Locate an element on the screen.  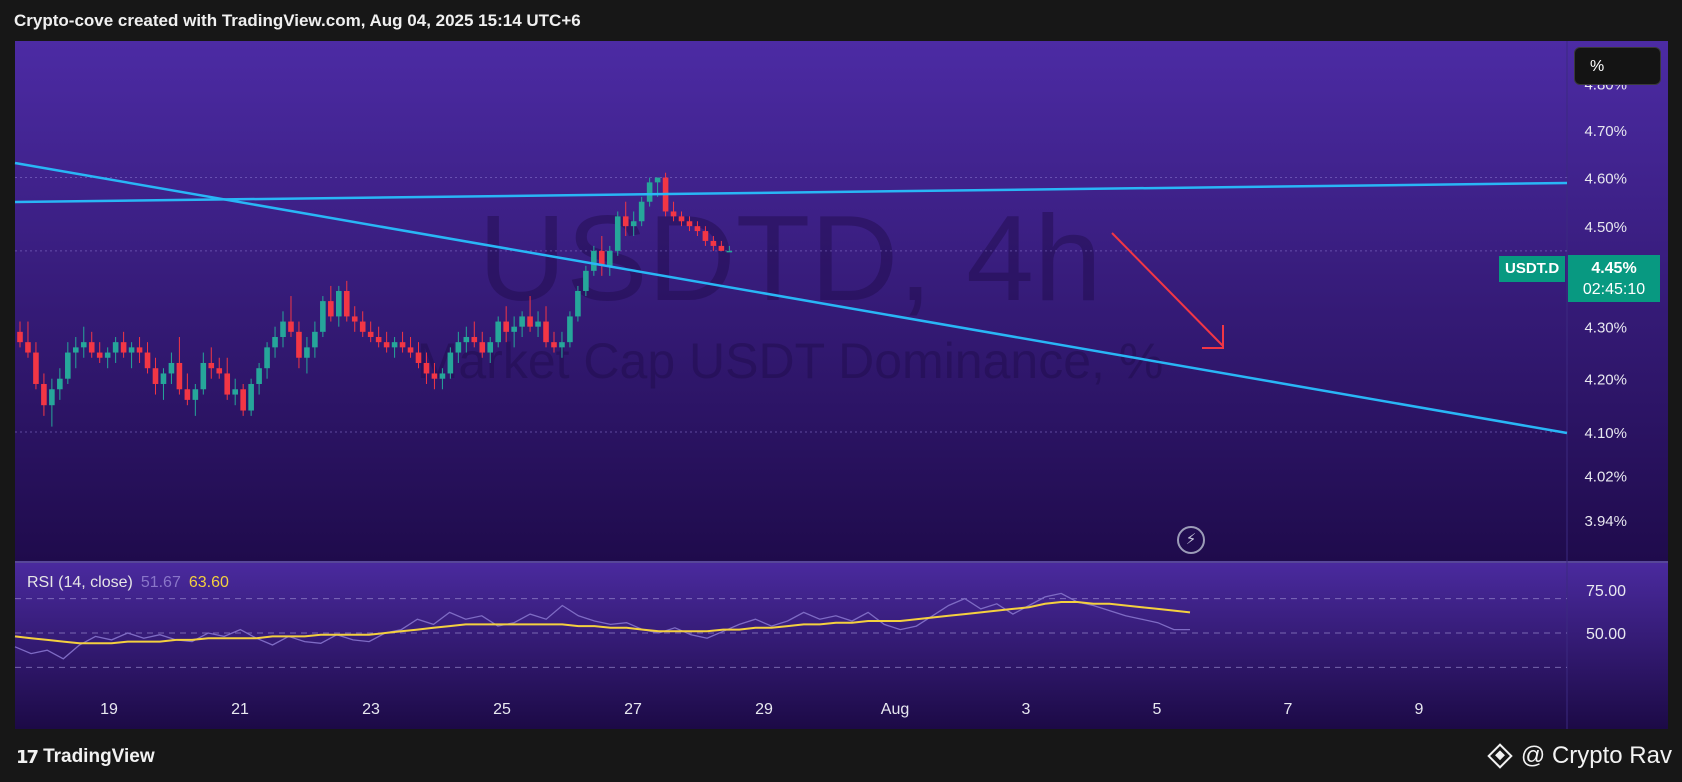
author-credit: @ Crypto Rav is located at coordinates (1579, 756).